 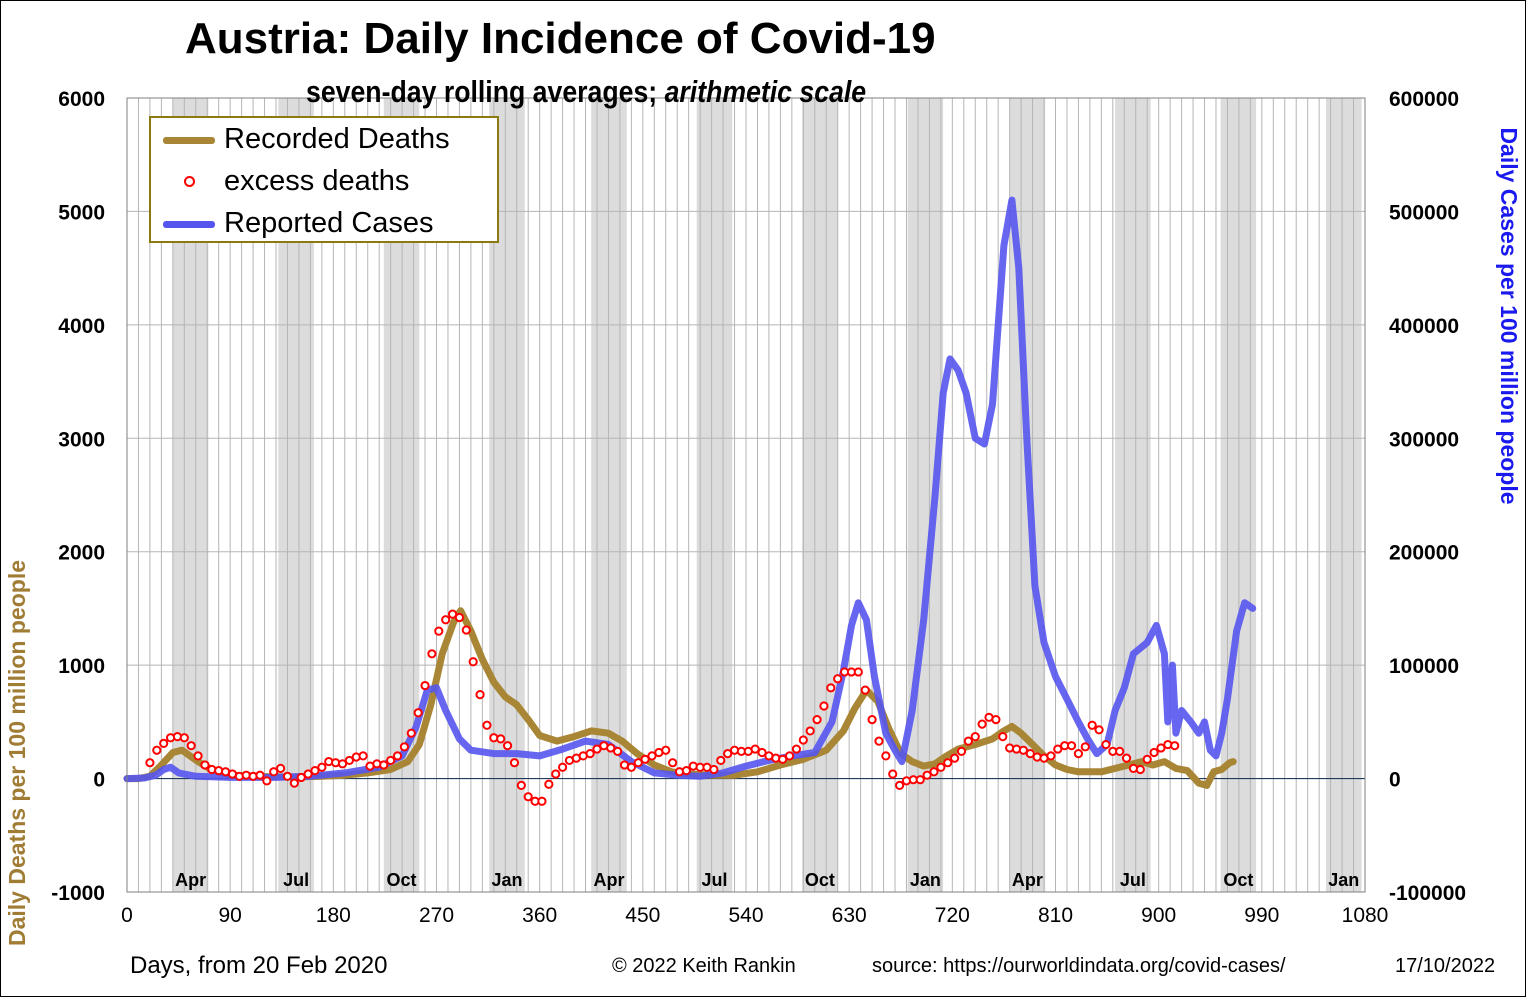 What do you see at coordinates (1424, 99) in the screenshot?
I see `y-right-tick-label: 600000` at bounding box center [1424, 99].